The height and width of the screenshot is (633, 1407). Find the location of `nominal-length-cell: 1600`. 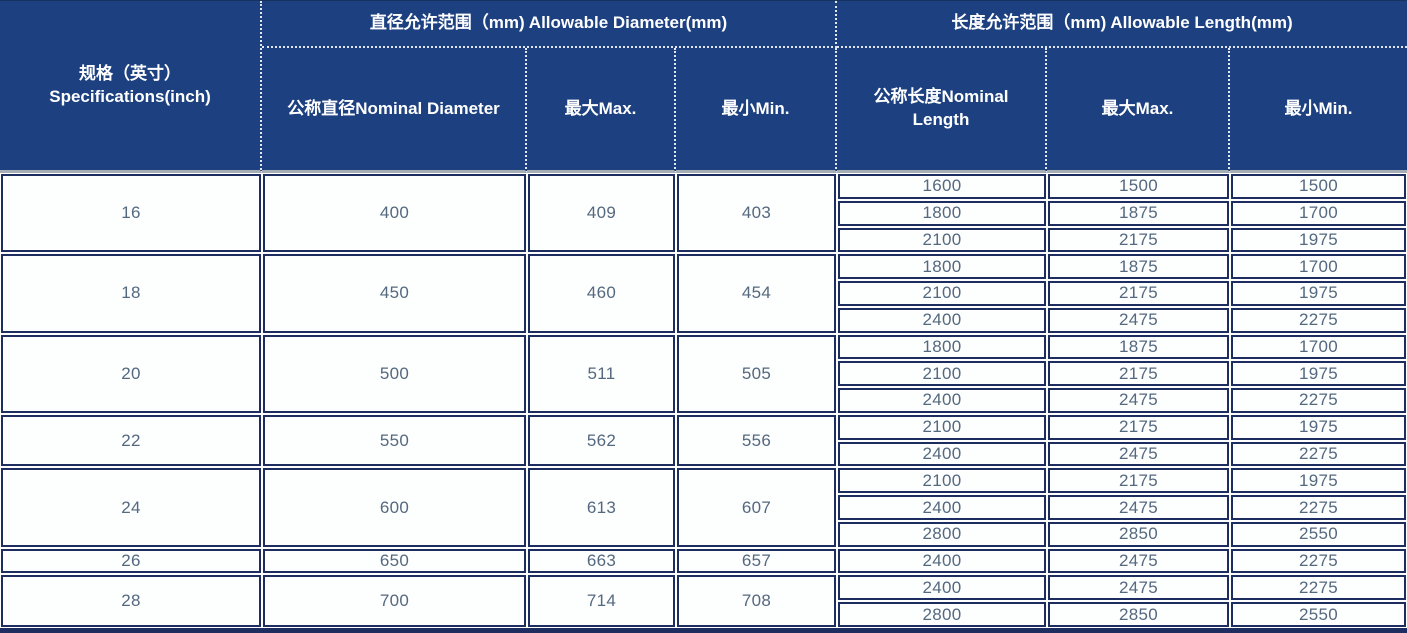

nominal-length-cell: 1600 is located at coordinates (942, 186).